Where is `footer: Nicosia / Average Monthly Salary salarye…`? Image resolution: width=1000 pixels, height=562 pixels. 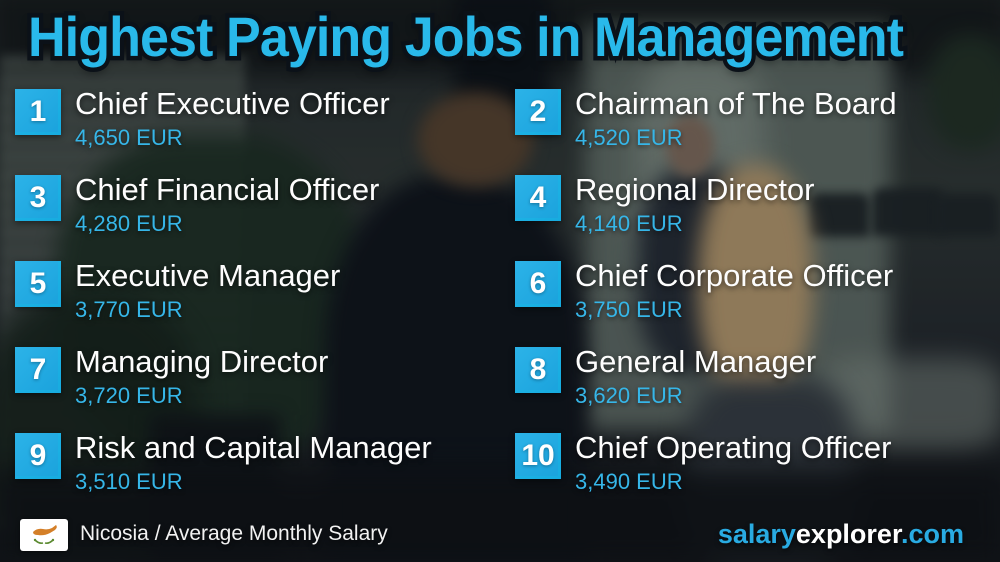
footer: Nicosia / Average Monthly Salary salarye… is located at coordinates (500, 535).